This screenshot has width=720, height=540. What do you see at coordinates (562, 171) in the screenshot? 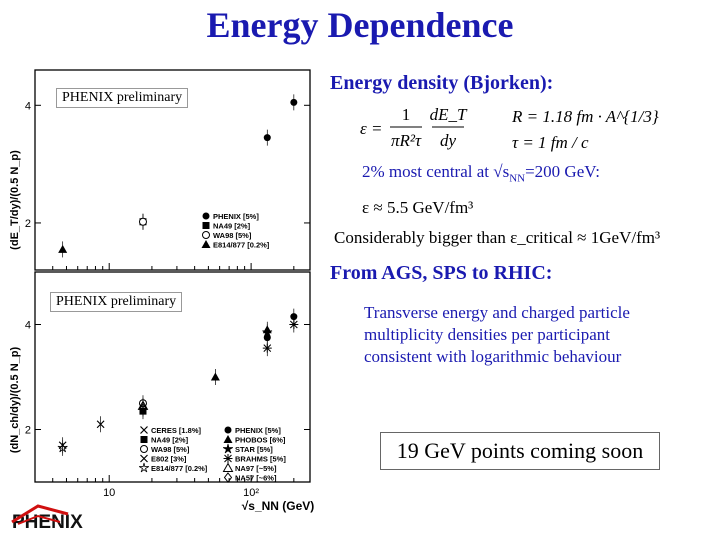
I see `centrality-suffix: =200 GeV:` at bounding box center [562, 171].